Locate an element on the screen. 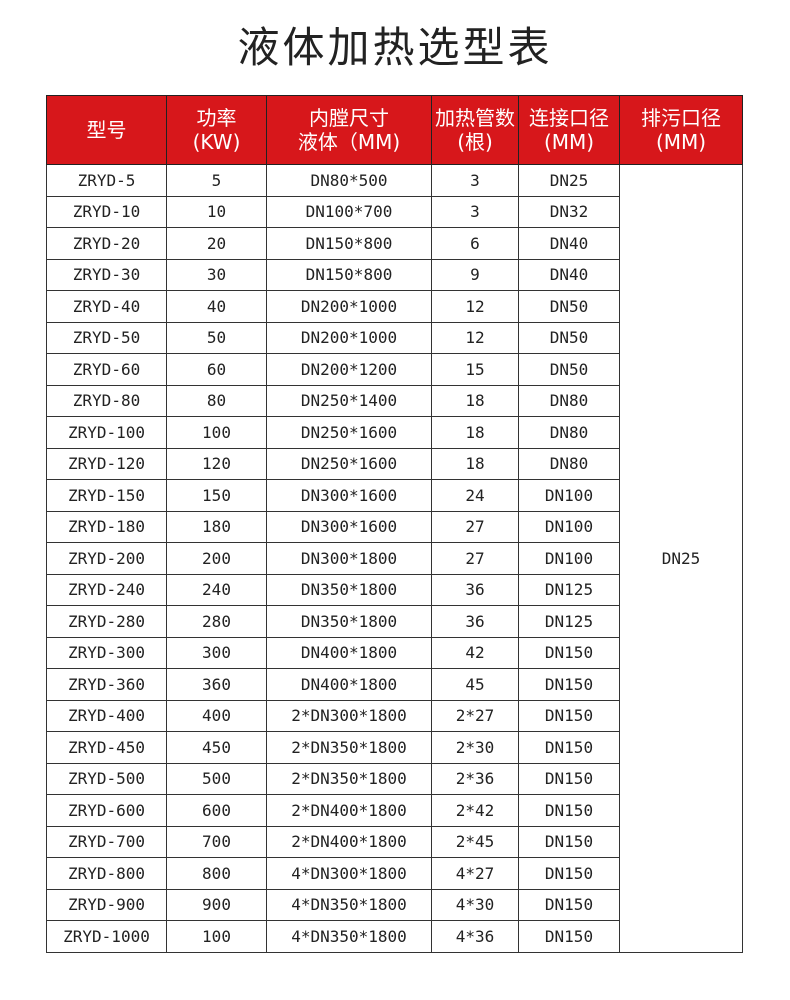 The image size is (790, 1000). cell-model: ZRYD-800 is located at coordinates (106, 873).